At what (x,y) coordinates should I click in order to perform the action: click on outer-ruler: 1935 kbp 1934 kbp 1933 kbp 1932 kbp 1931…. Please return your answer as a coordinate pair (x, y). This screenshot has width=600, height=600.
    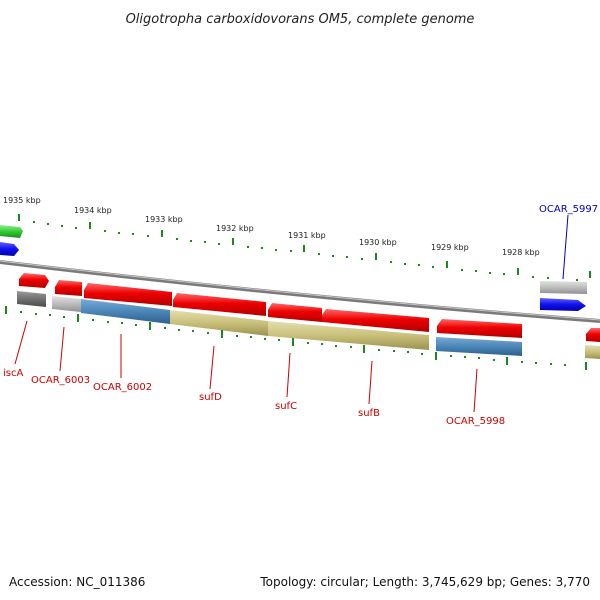
    Looking at the image, I should click on (297, 238).